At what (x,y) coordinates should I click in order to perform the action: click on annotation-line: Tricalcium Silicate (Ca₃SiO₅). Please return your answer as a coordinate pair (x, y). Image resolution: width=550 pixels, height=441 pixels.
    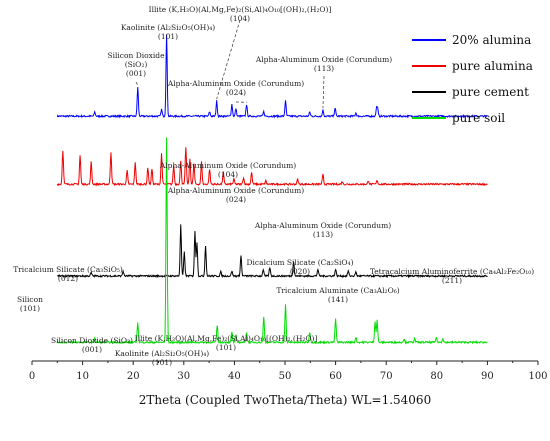
    Looking at the image, I should click on (68, 269).